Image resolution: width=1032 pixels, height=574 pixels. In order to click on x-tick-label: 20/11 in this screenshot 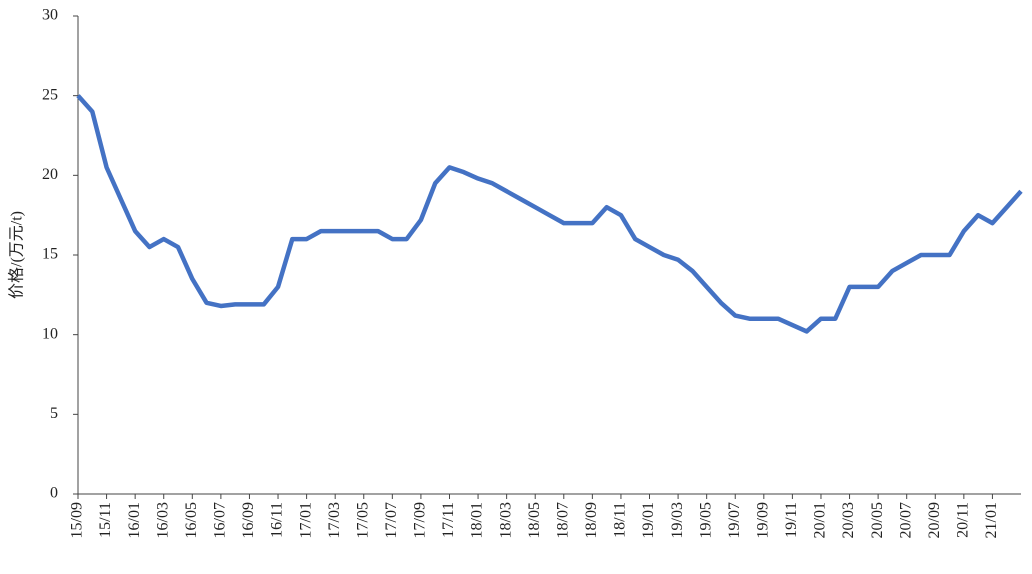, I will do `click(963, 520)`.